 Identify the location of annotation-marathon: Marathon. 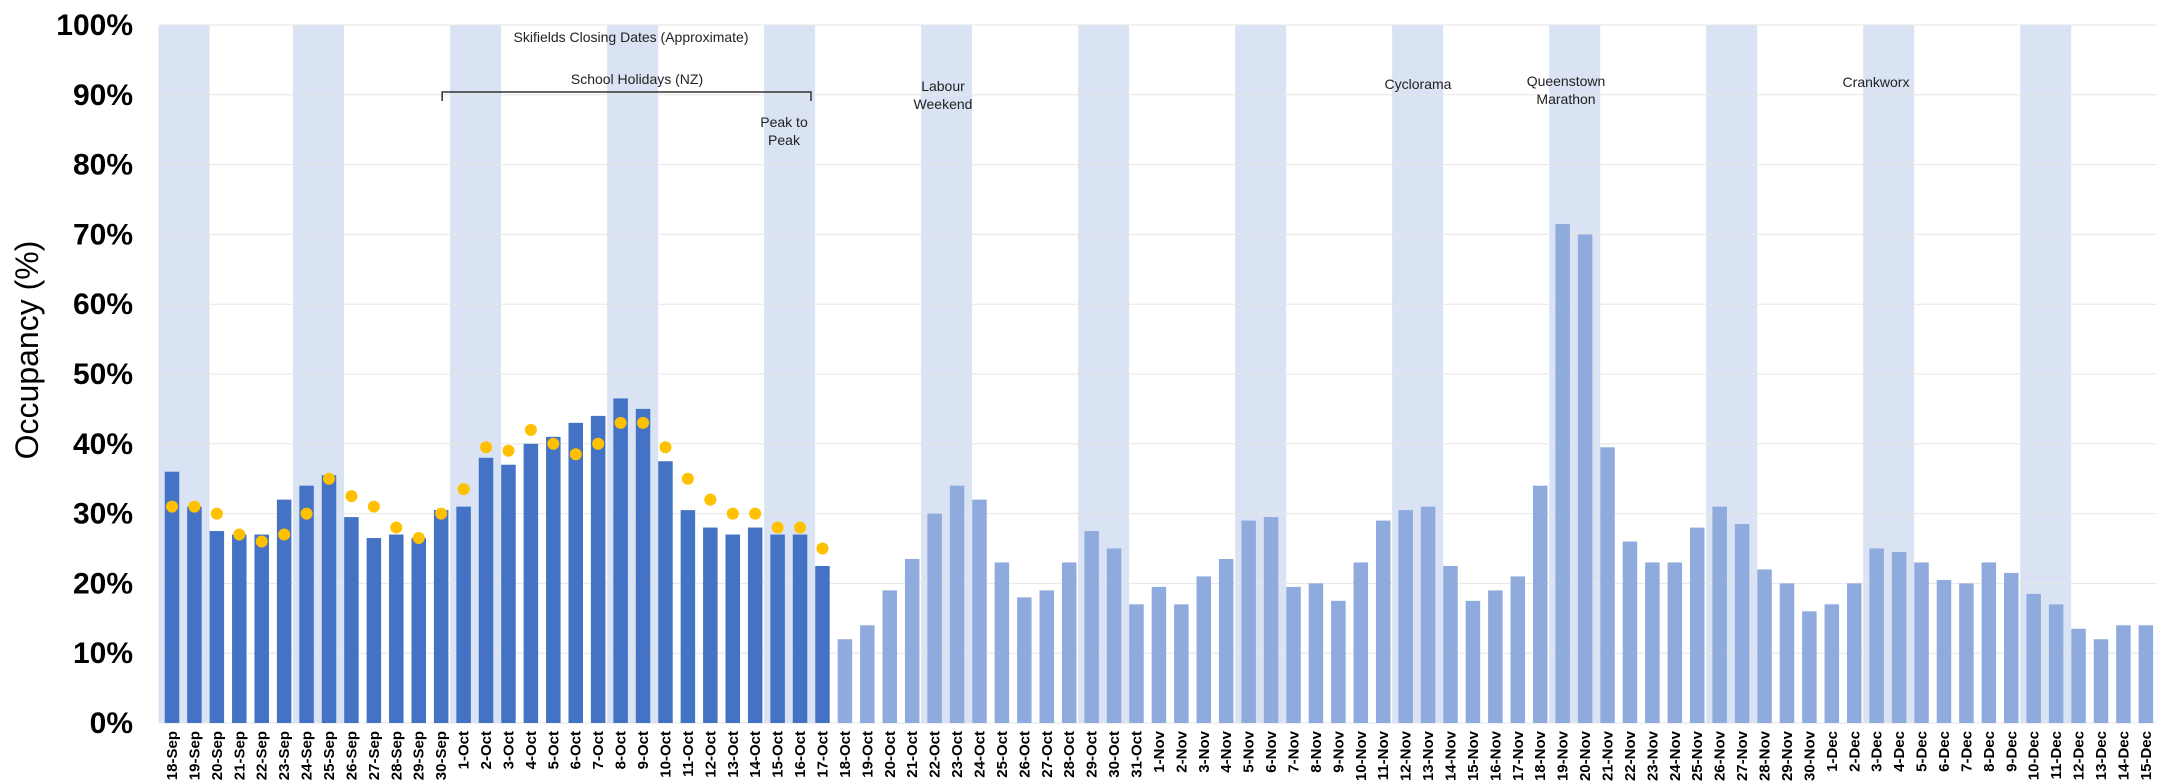
(1565, 99).